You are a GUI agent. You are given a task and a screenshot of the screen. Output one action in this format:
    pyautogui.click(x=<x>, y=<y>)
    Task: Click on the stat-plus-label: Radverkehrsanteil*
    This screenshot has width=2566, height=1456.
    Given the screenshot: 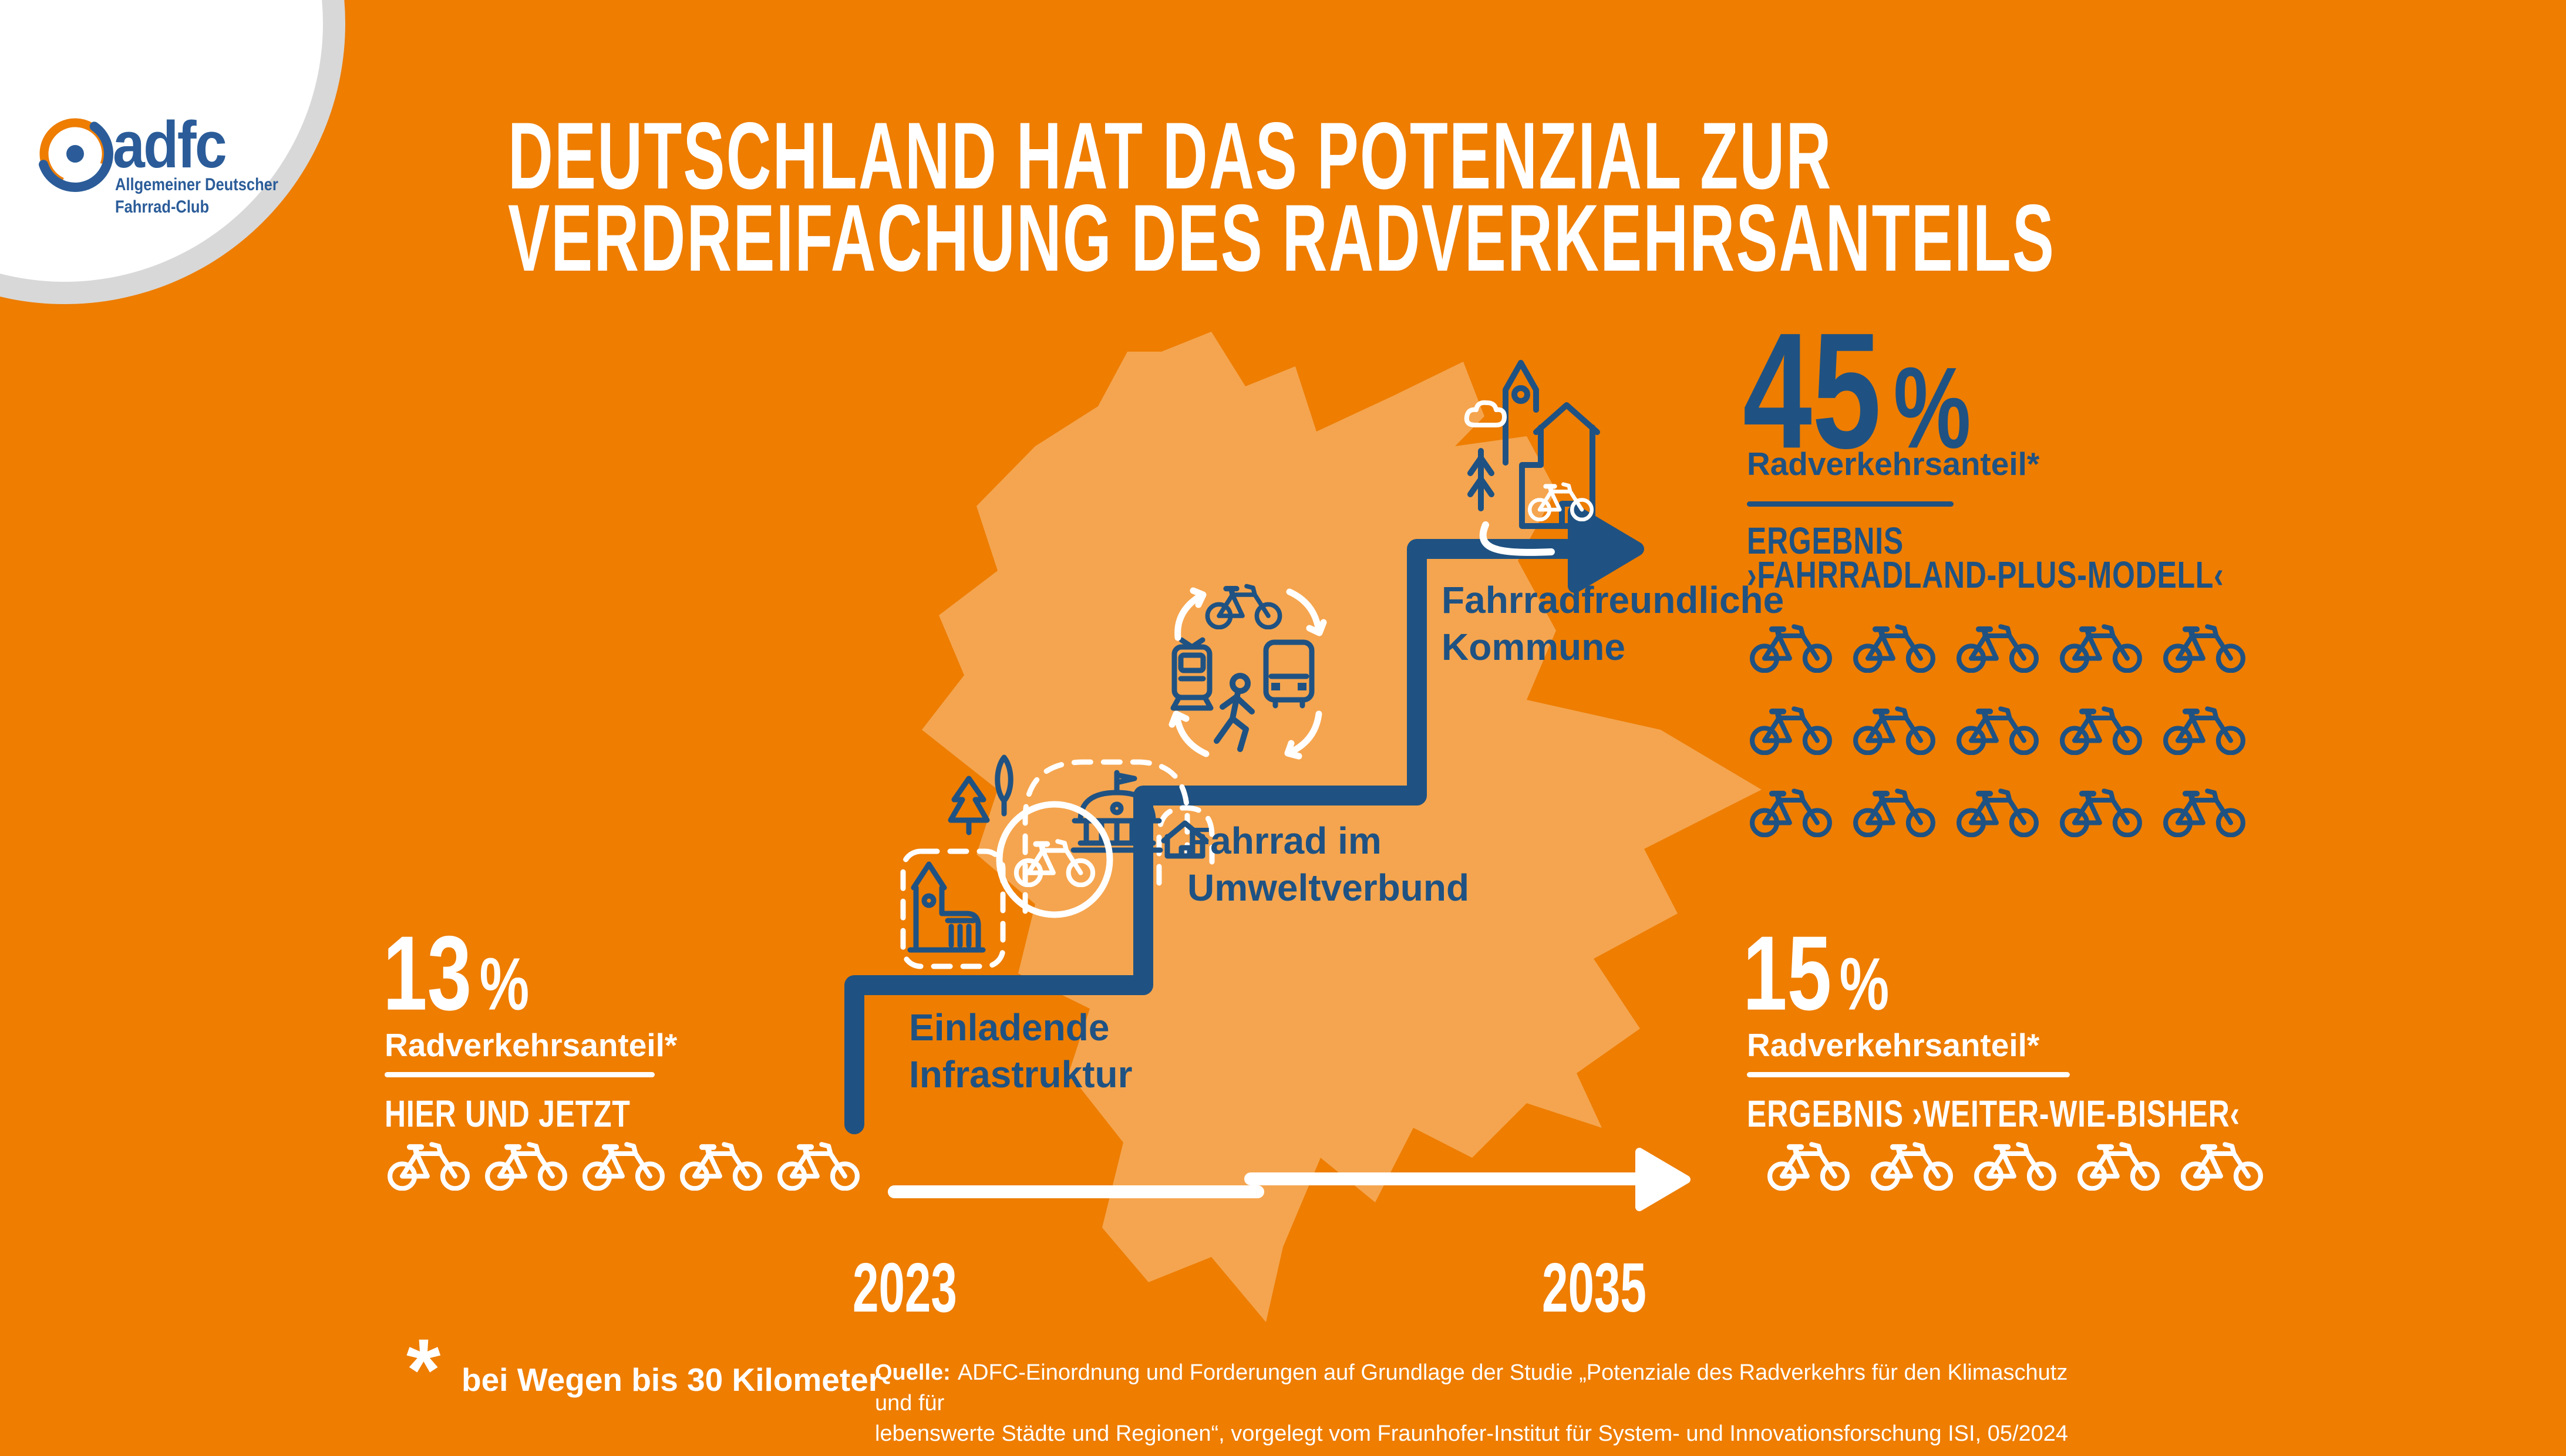 What is the action you would take?
    pyautogui.click(x=1893, y=464)
    